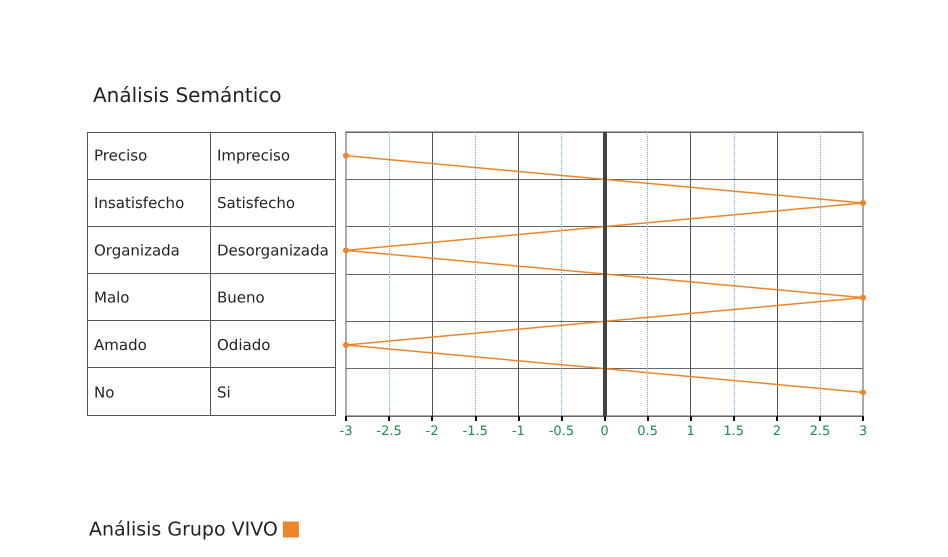  I want to click on y-tick-label: Bueno, so click(241, 297).